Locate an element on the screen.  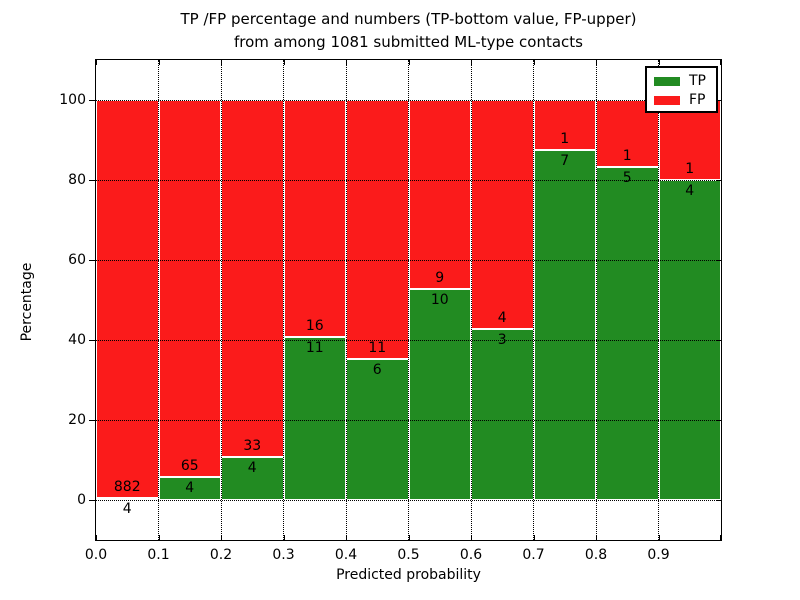
legend-label-fp: FP is located at coordinates (697, 100).